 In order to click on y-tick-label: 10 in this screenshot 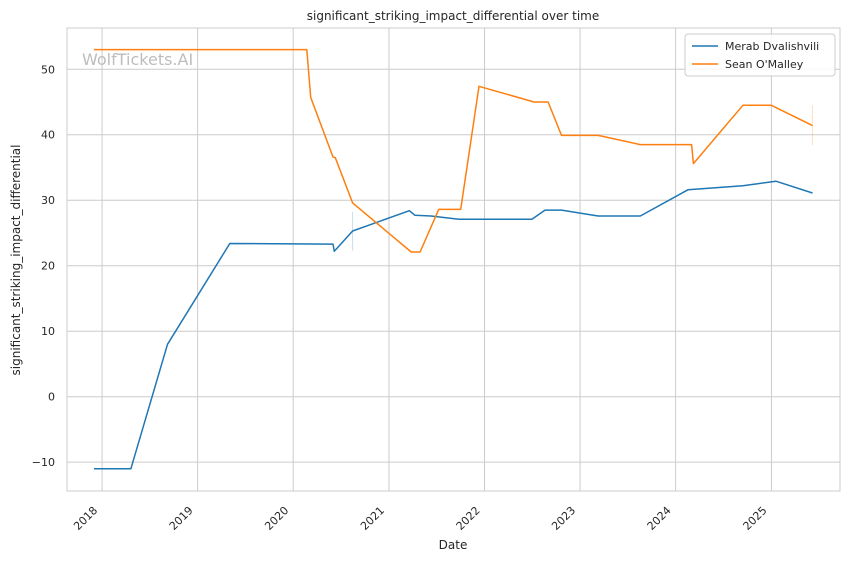, I will do `click(48, 331)`.